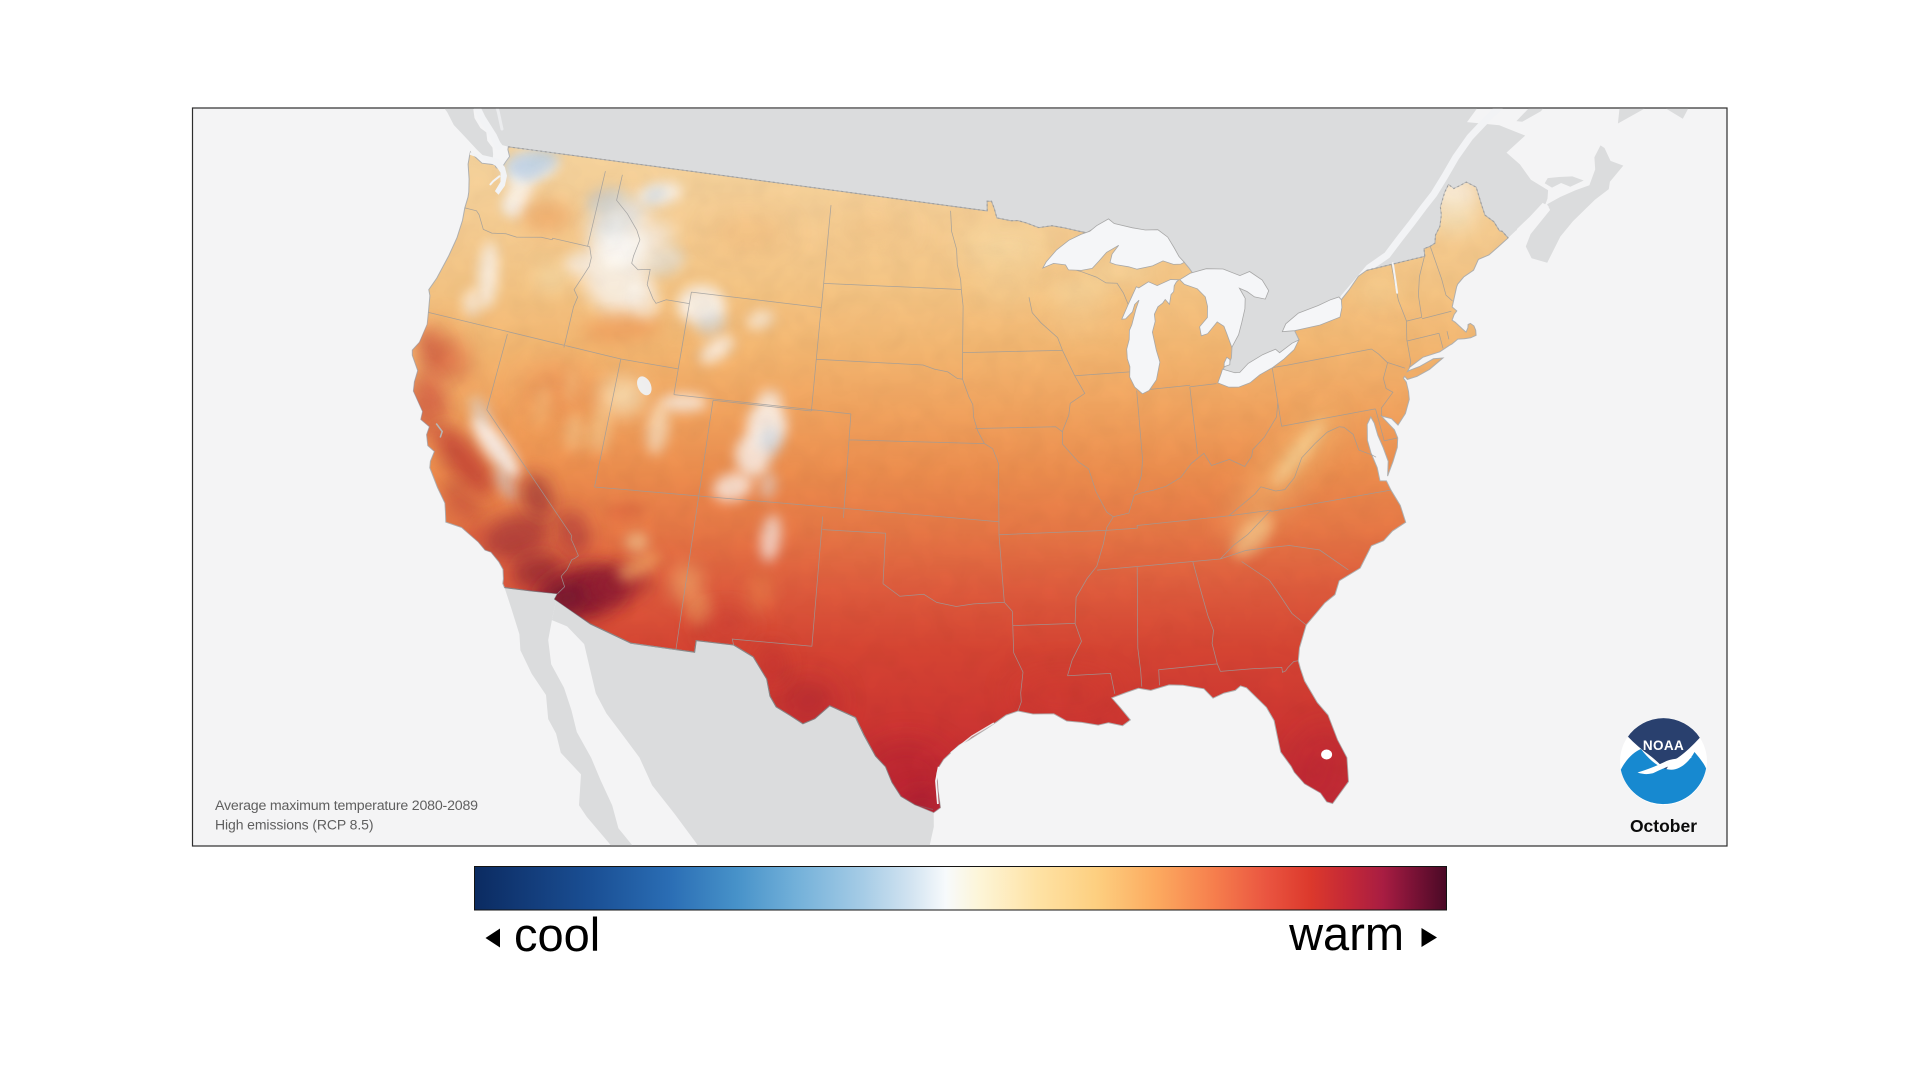 This screenshot has width=1920, height=1080. Describe the element at coordinates (1346, 933) in the screenshot. I see `svg-text: warm` at that location.